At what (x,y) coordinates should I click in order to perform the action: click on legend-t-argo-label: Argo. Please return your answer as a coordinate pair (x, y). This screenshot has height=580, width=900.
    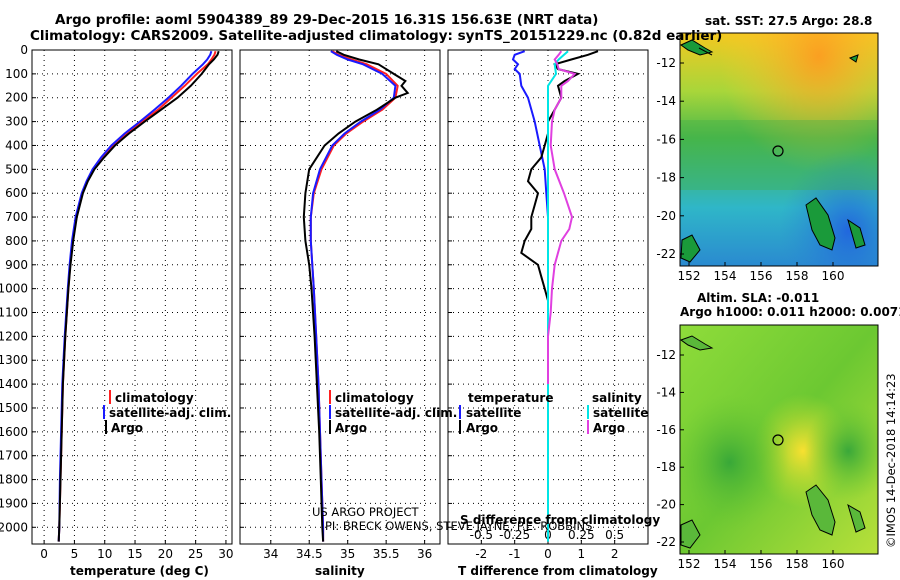
    Looking at the image, I should click on (482, 428).